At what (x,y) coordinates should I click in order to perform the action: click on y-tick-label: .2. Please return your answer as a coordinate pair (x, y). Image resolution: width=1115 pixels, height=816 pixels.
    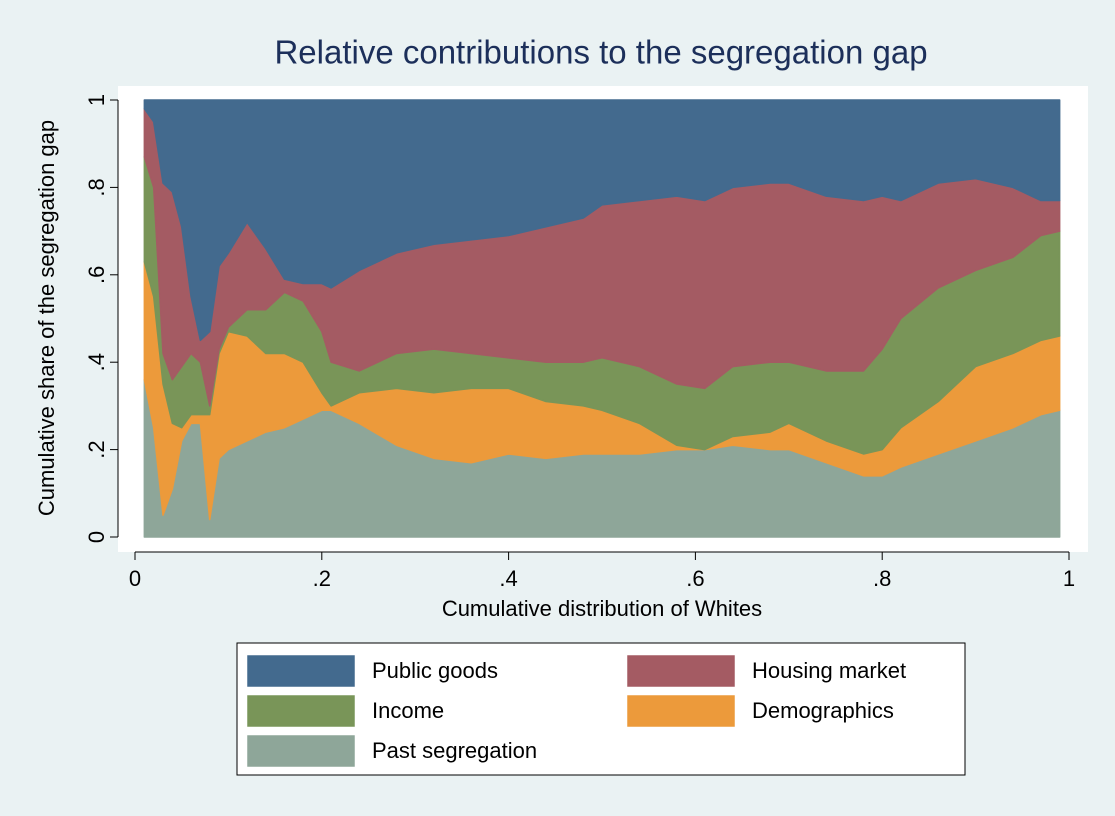
    Looking at the image, I should click on (96, 449).